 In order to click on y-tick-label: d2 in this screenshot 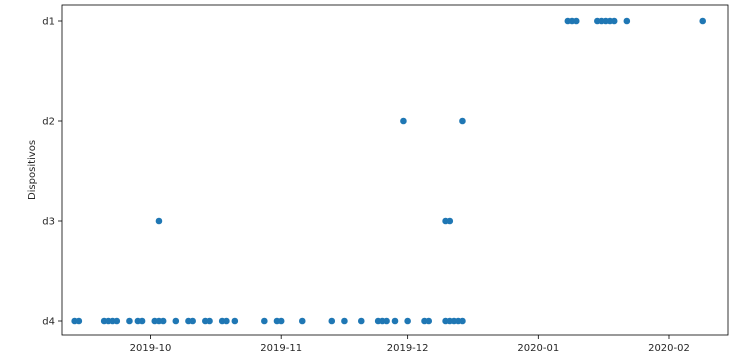, I will do `click(48, 122)`.